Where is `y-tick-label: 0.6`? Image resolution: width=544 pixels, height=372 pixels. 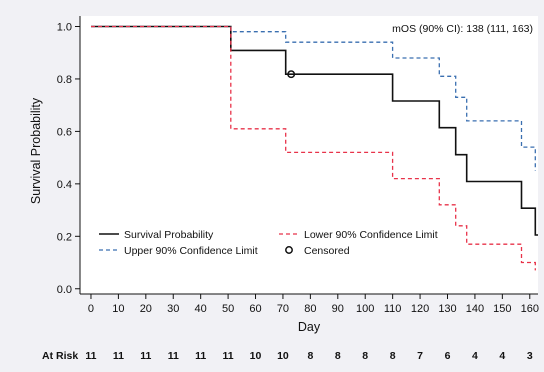
y-tick-label: 0.6 is located at coordinates (64, 132).